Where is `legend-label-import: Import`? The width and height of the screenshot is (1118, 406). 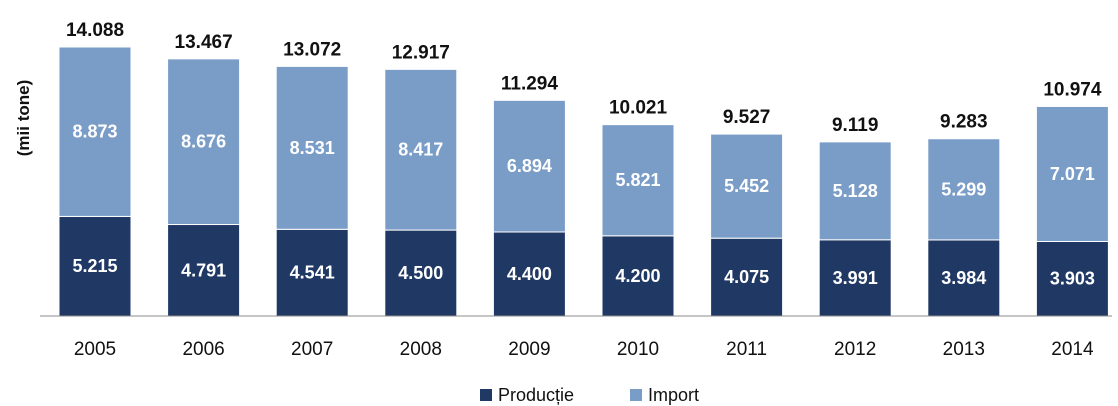
legend-label-import: Import is located at coordinates (673, 395).